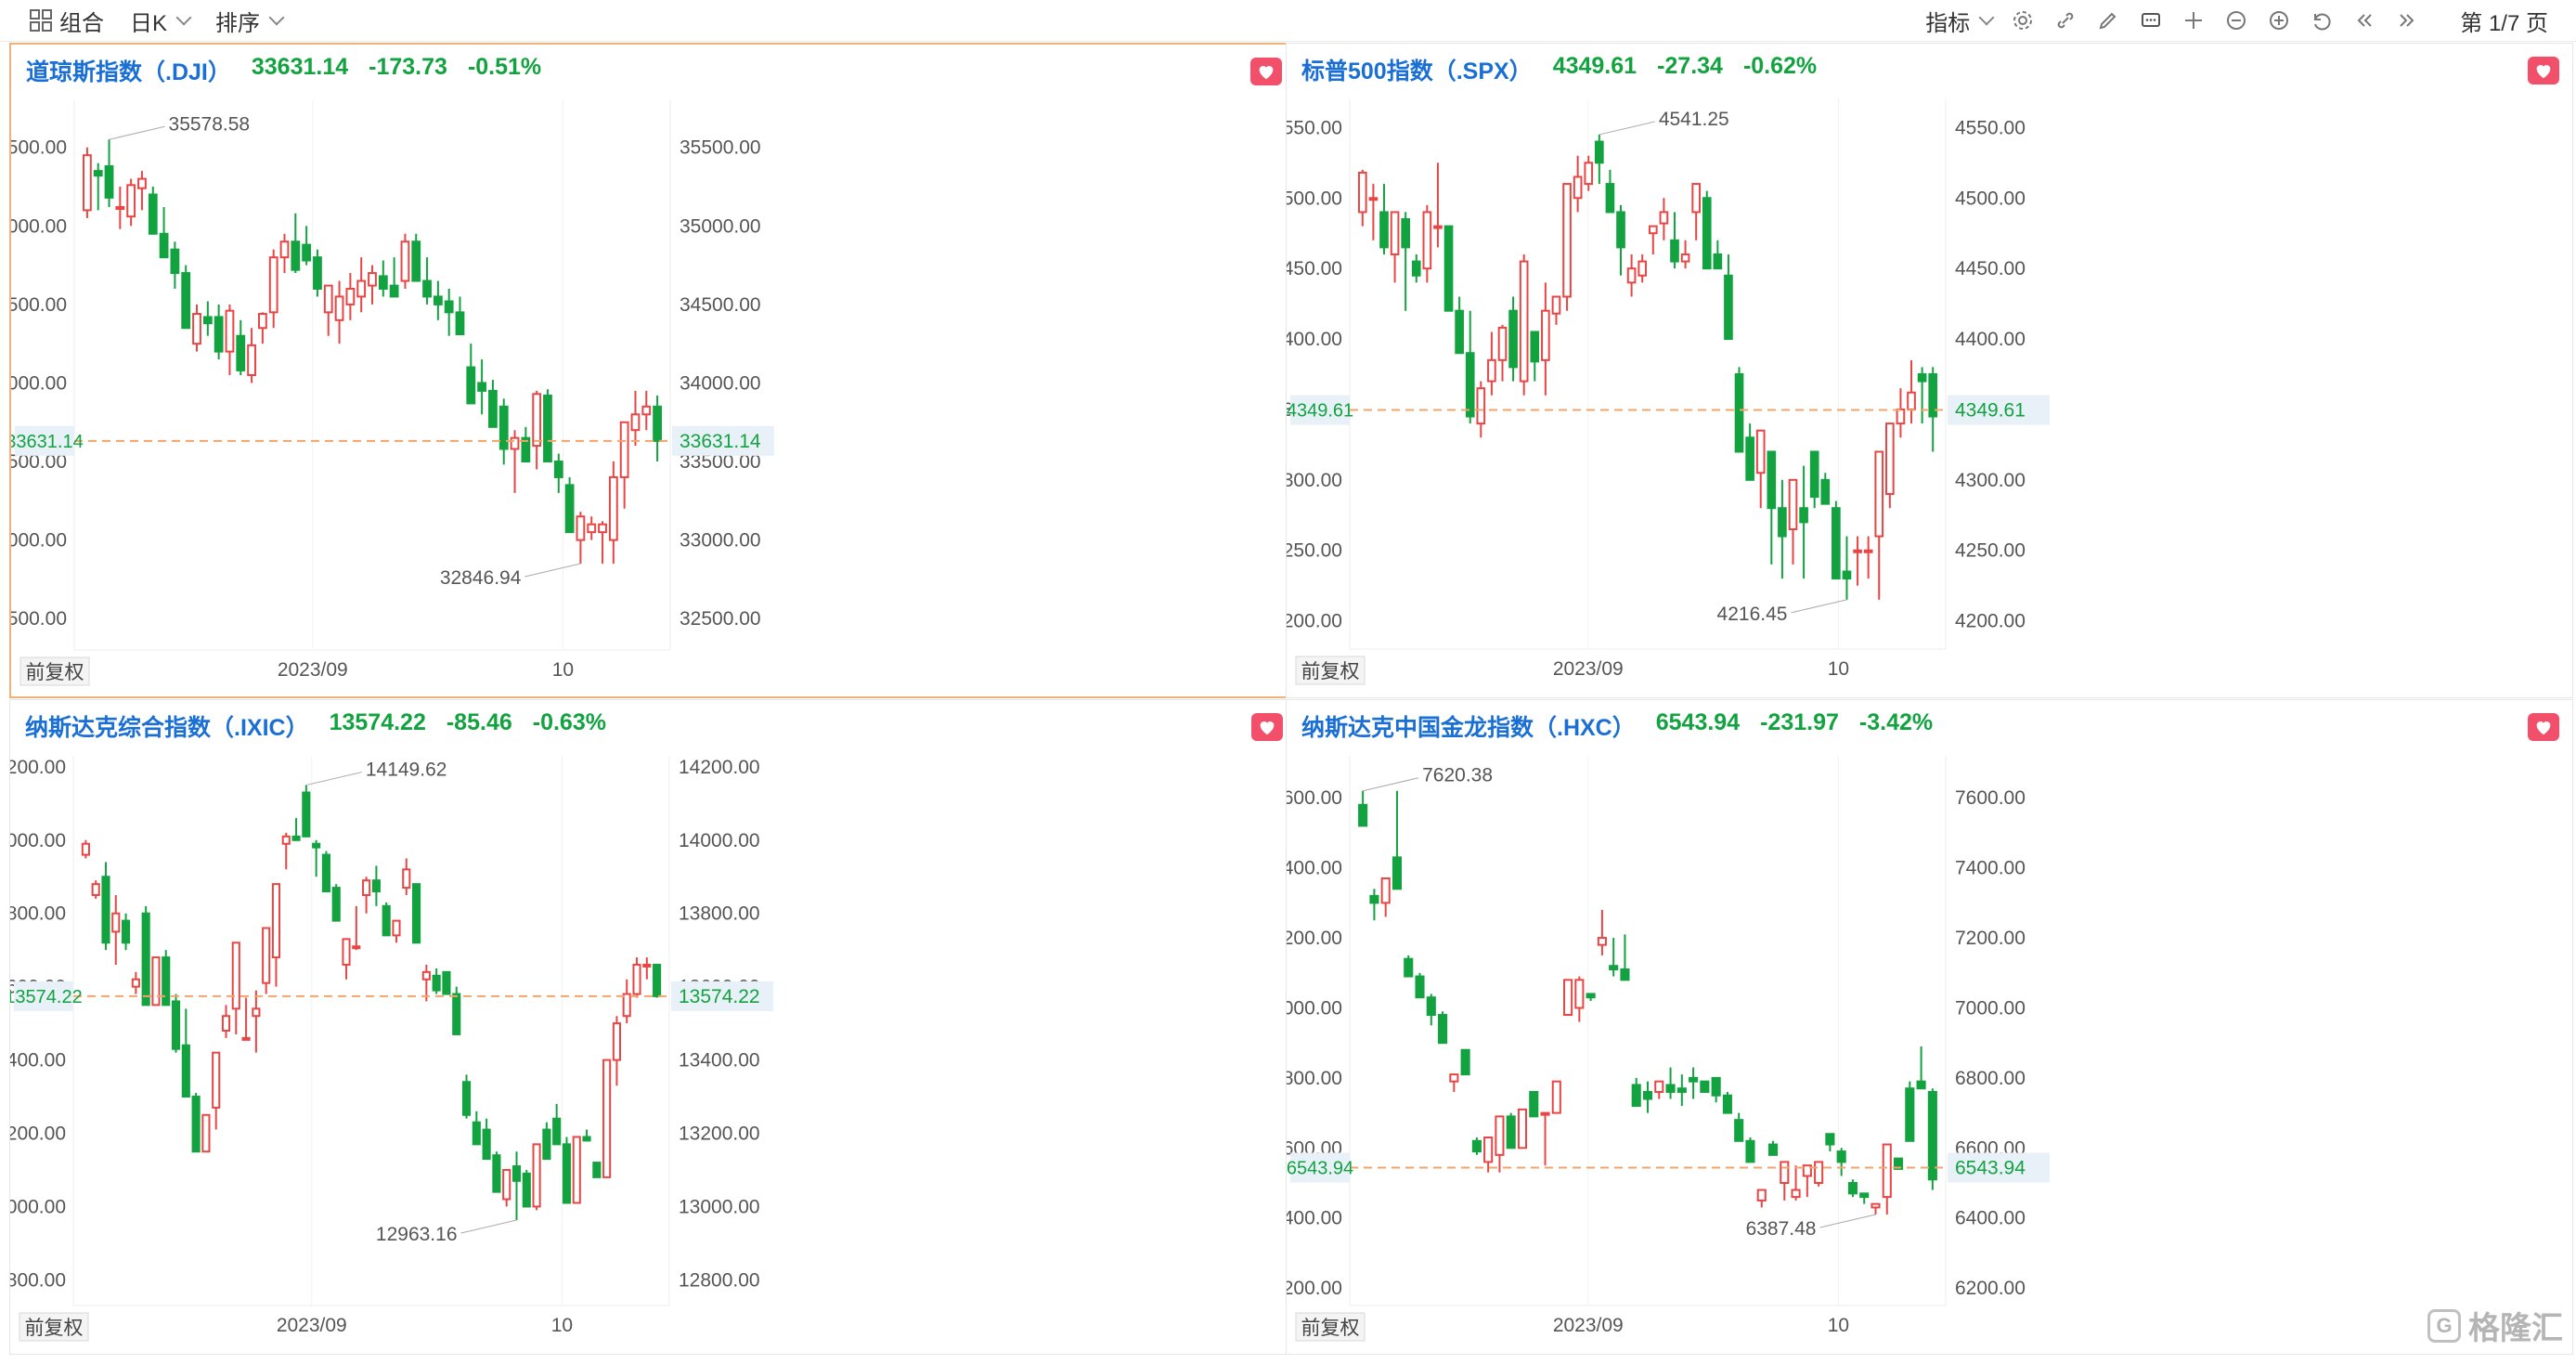 This screenshot has height=1364, width=2576. I want to click on pencil-icon, so click(2108, 20).